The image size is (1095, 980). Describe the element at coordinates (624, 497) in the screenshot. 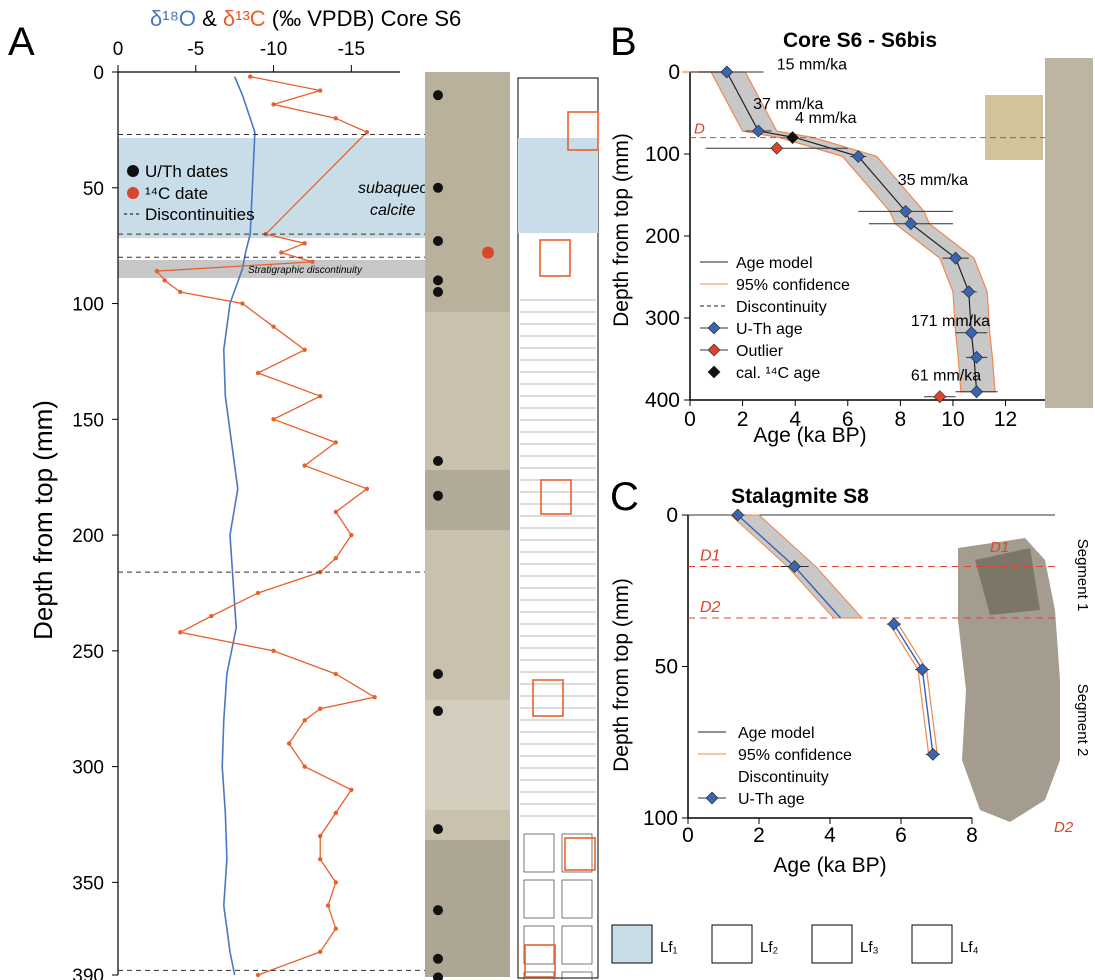

I see `panel-c-letter: C` at that location.